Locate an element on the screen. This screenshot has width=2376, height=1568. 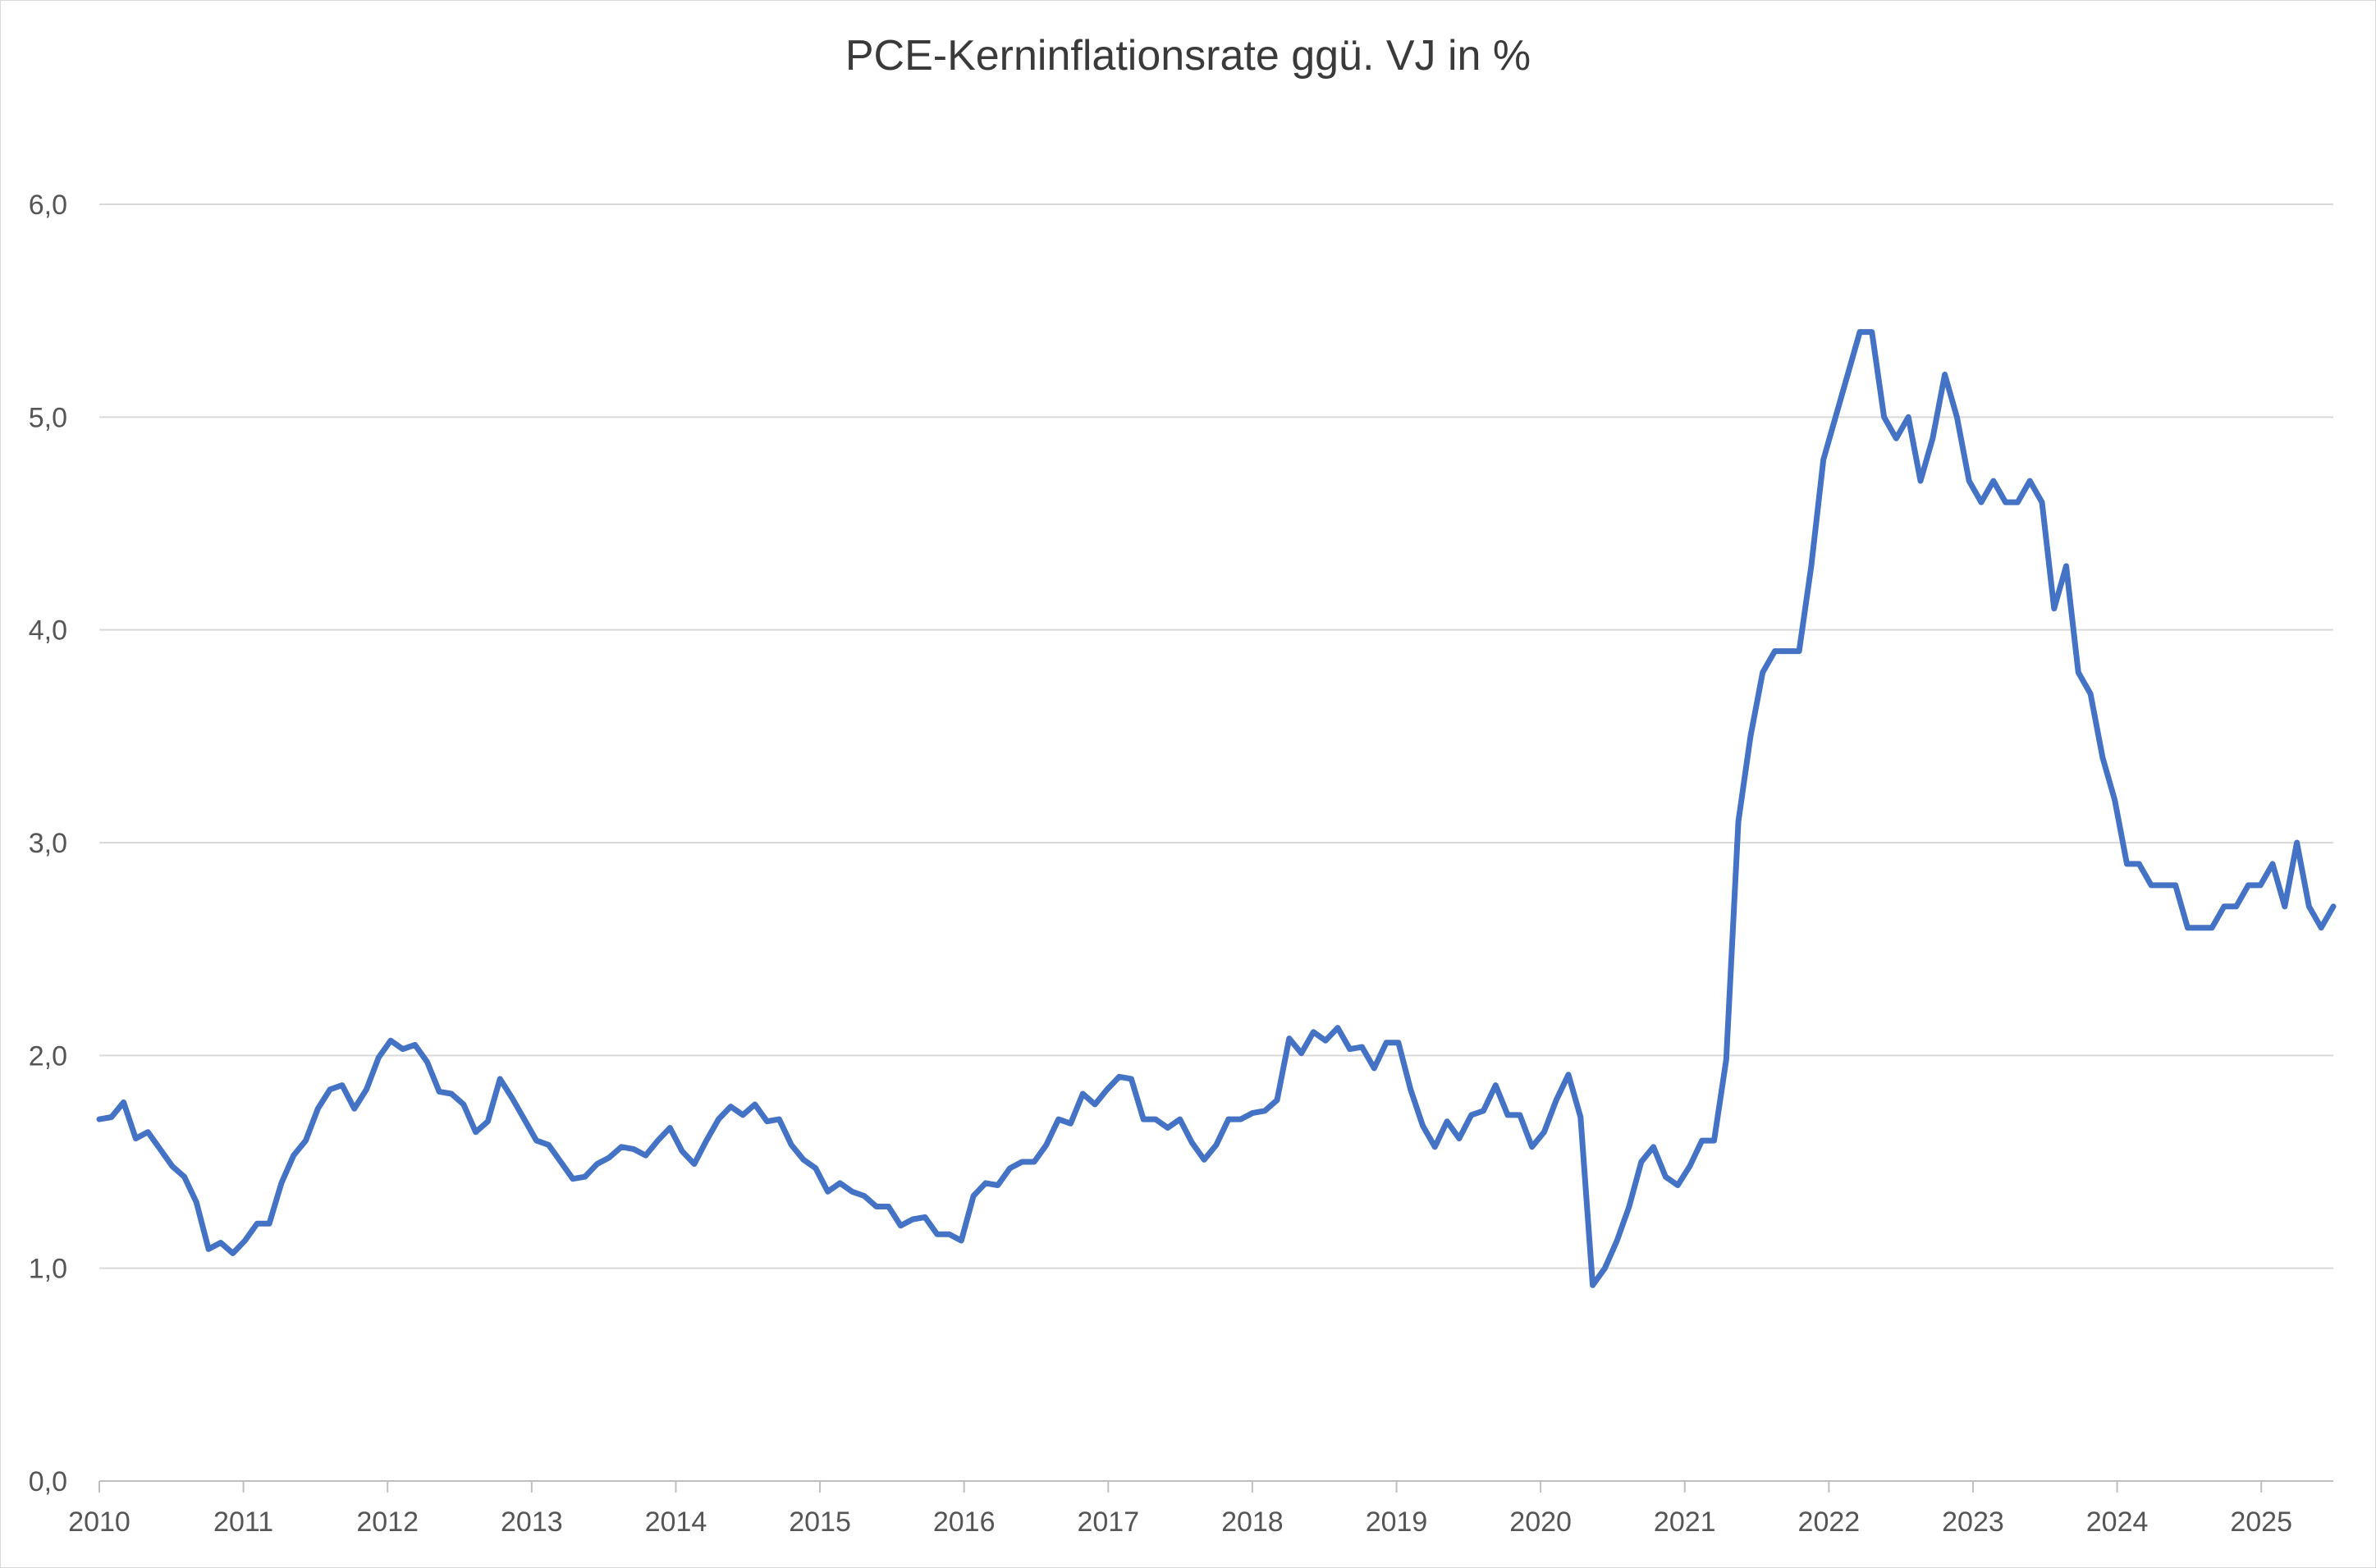
y-axis-labels: 0,0 1,0 2,0 3,0 4,0 5,0 6,0 is located at coordinates (48, 843).